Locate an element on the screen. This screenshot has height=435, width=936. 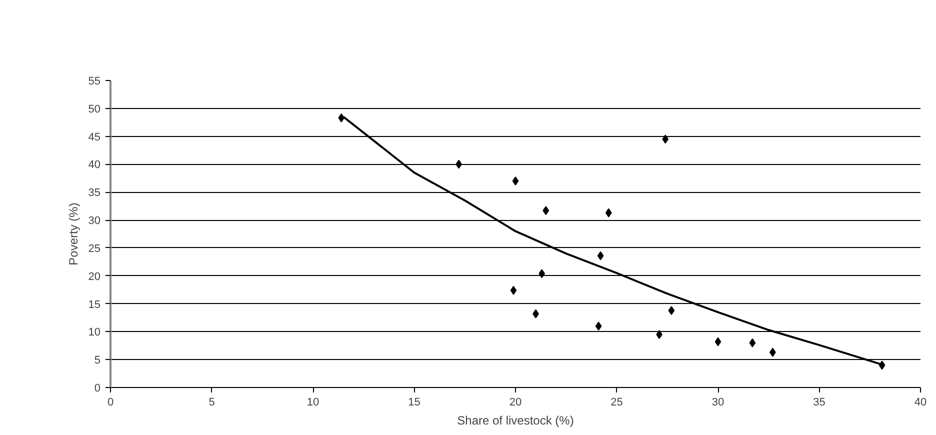
x-tick-label: 5 is located at coordinates (211, 402).